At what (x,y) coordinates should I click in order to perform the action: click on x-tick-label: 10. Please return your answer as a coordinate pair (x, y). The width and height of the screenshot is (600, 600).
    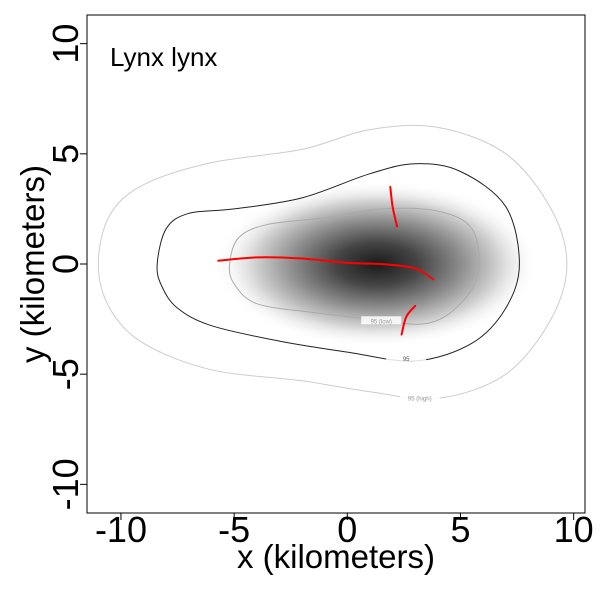
    Looking at the image, I should click on (574, 529).